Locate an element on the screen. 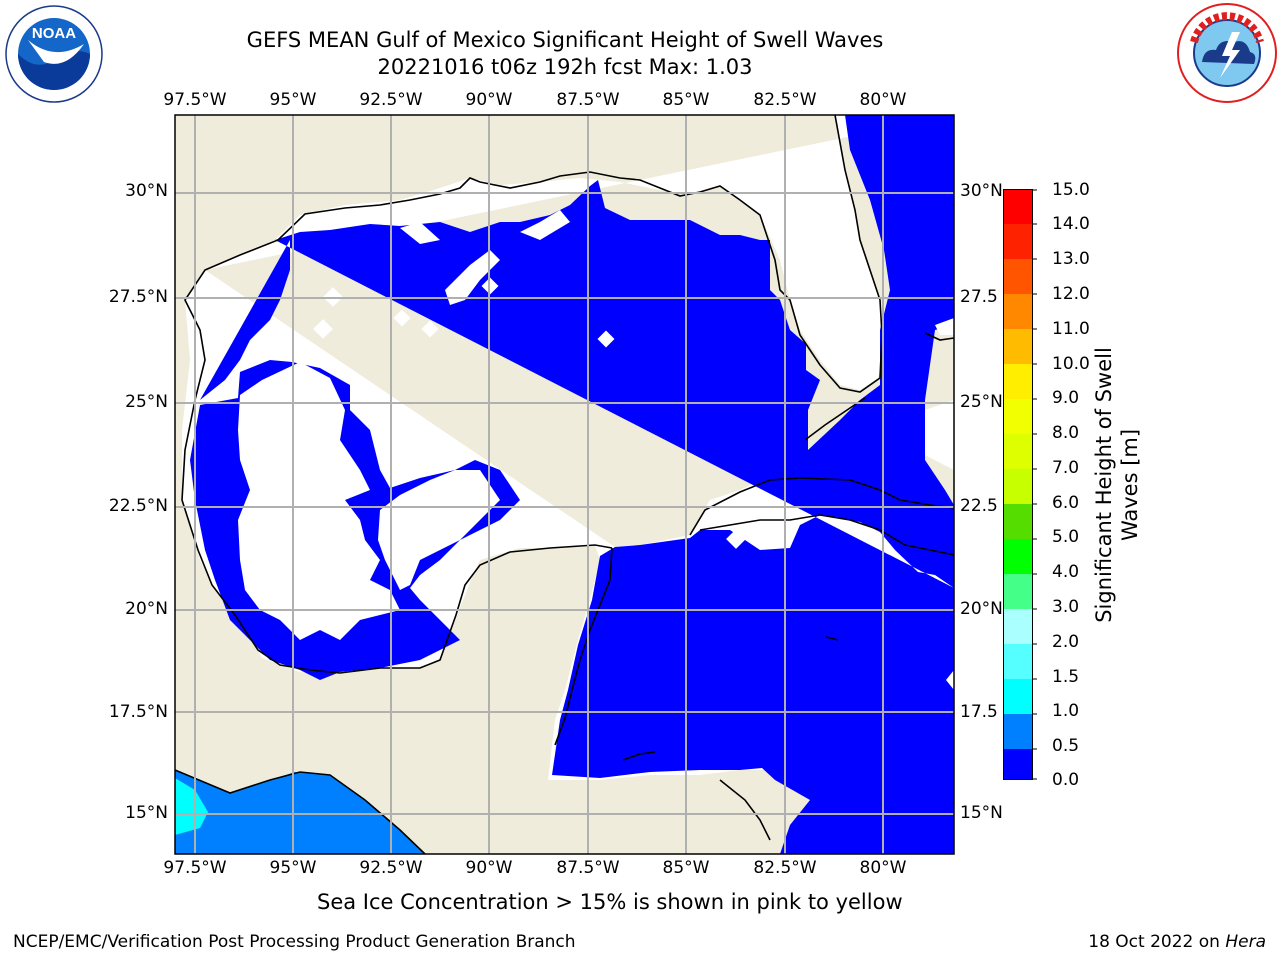  lon-label-top: 97.5°W is located at coordinates (195, 100).